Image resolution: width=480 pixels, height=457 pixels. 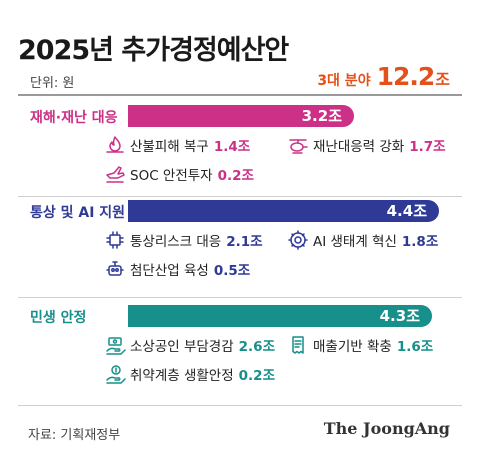 I want to click on sub-item: 산불피해 복구 1.4조, so click(x=177, y=145).